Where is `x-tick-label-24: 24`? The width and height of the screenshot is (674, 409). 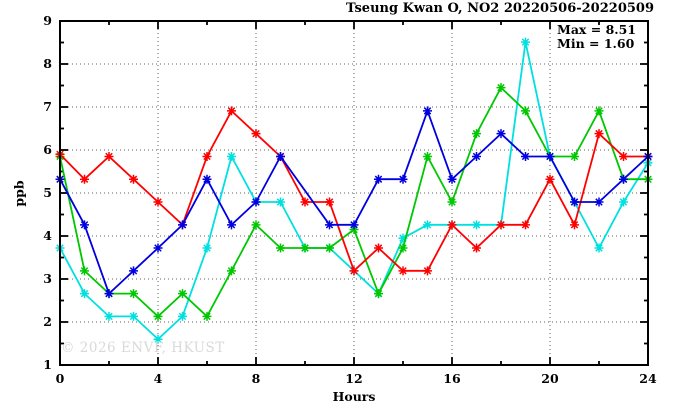
x-tick-label-24: 24 is located at coordinates (648, 378).